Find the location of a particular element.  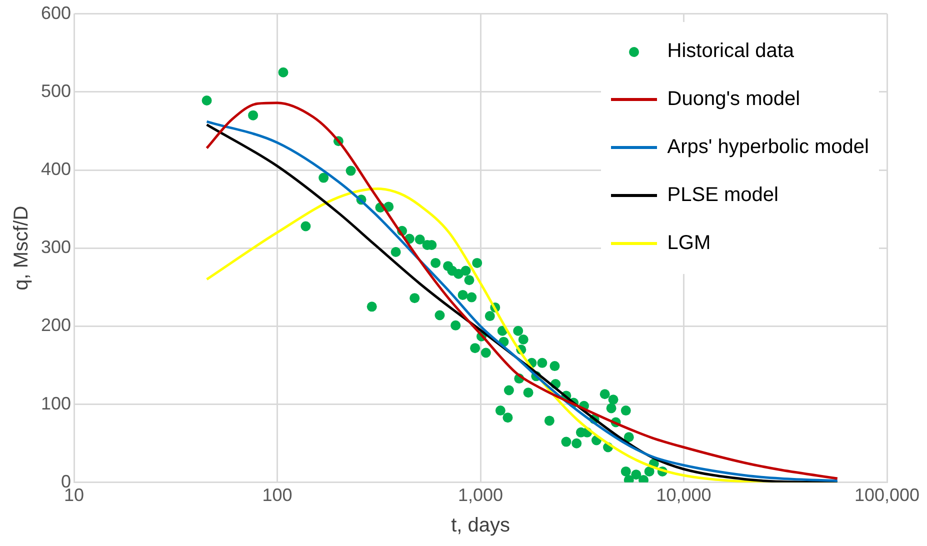

x-tick-label: 10,000 is located at coordinates (684, 495).